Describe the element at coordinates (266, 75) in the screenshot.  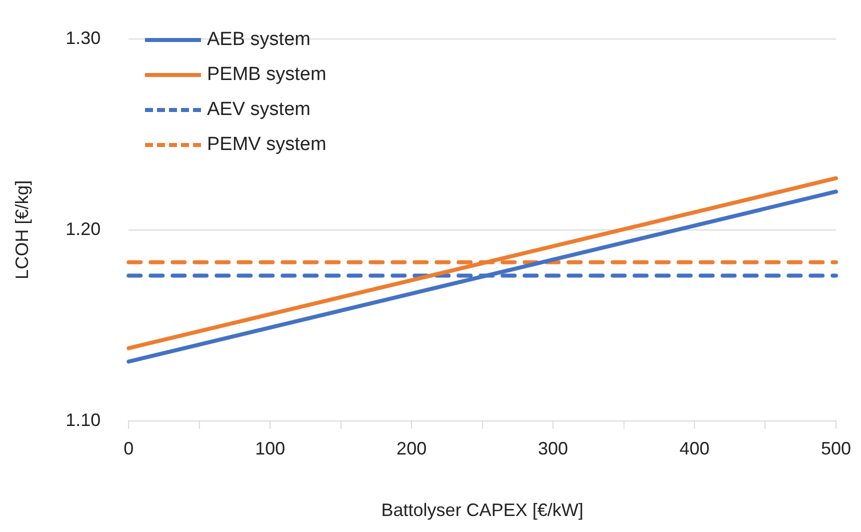
I see `legend-label: PEMB system` at that location.